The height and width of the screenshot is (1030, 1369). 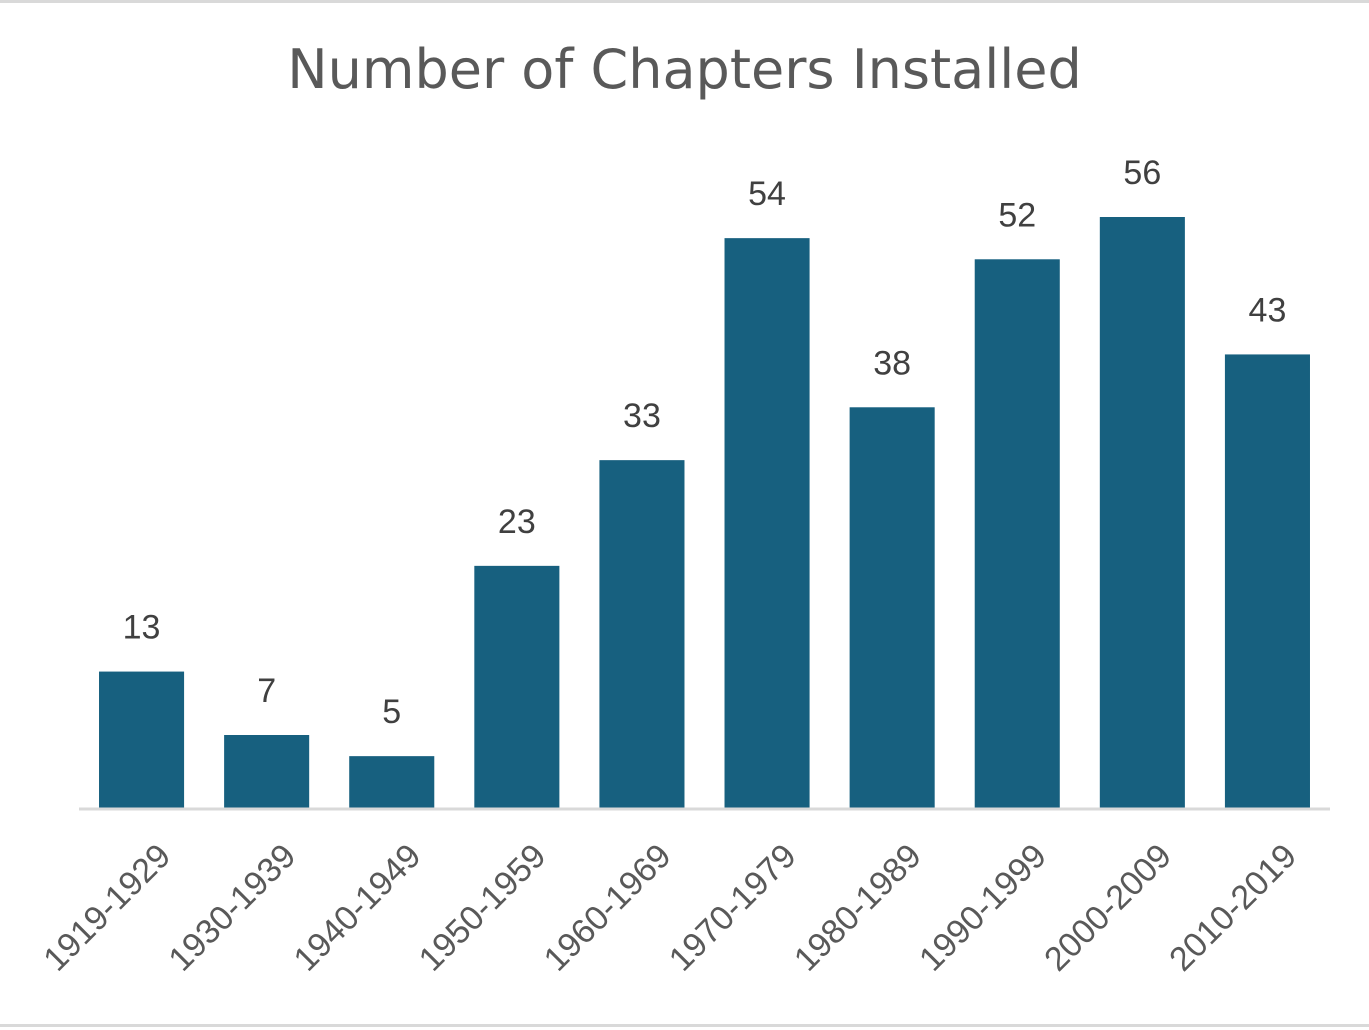 What do you see at coordinates (892, 608) in the screenshot?
I see `bar-1980-1989` at bounding box center [892, 608].